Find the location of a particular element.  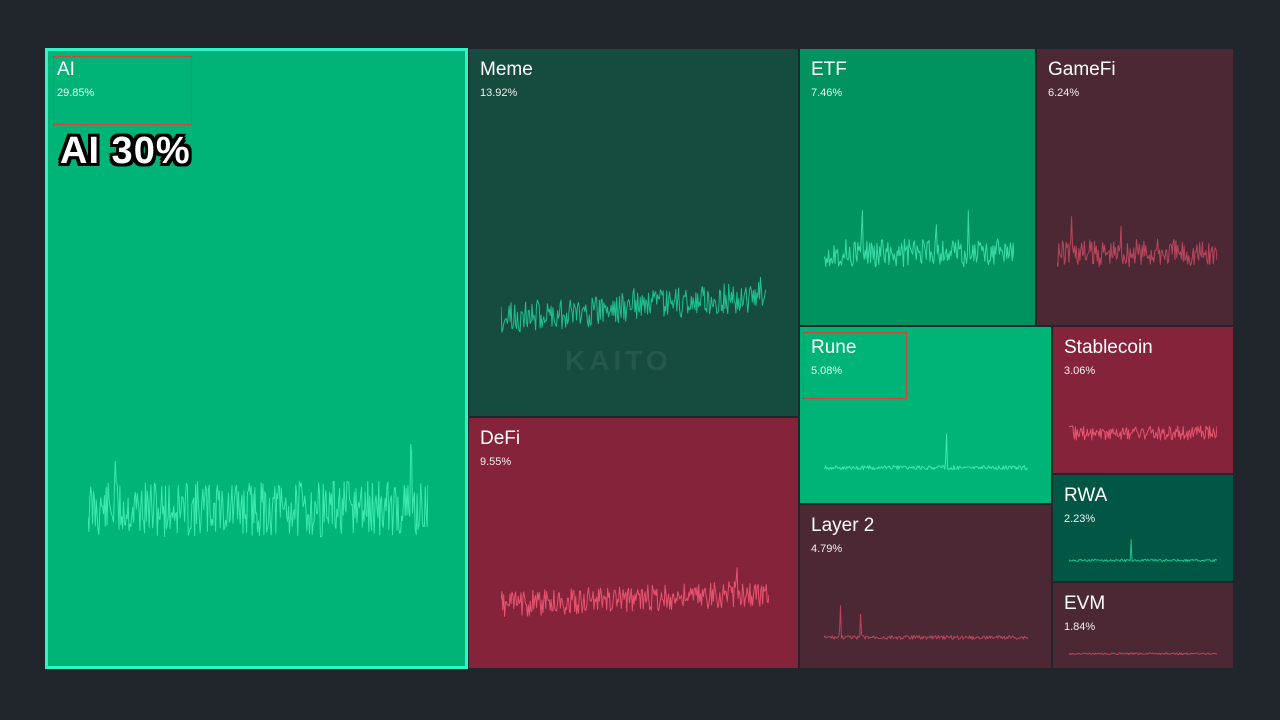

tile-percent: 4.79% is located at coordinates (827, 549).